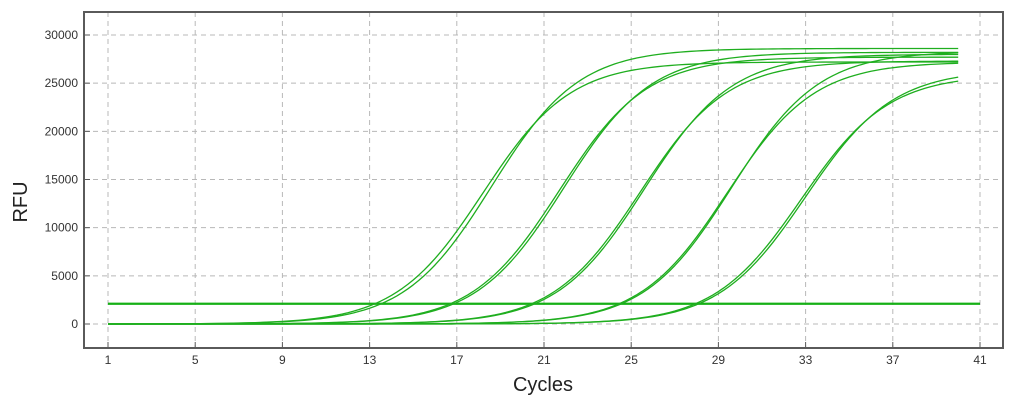  Describe the element at coordinates (980, 360) in the screenshot. I see `x-tick-label: 41` at that location.